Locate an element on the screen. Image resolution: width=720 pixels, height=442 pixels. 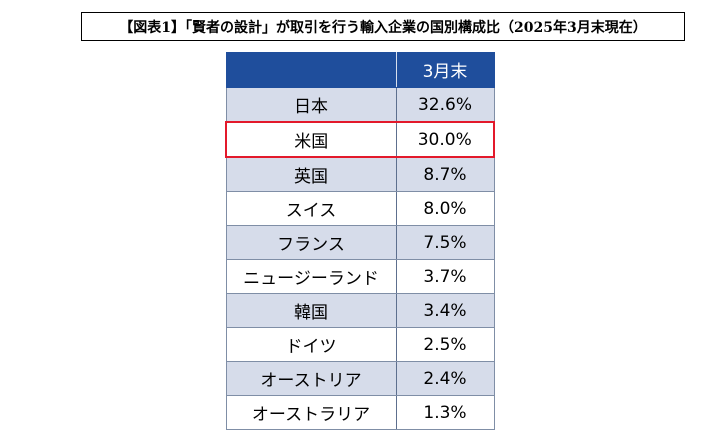
table-row: オーストラリア 1.3% is located at coordinates (360, 412).